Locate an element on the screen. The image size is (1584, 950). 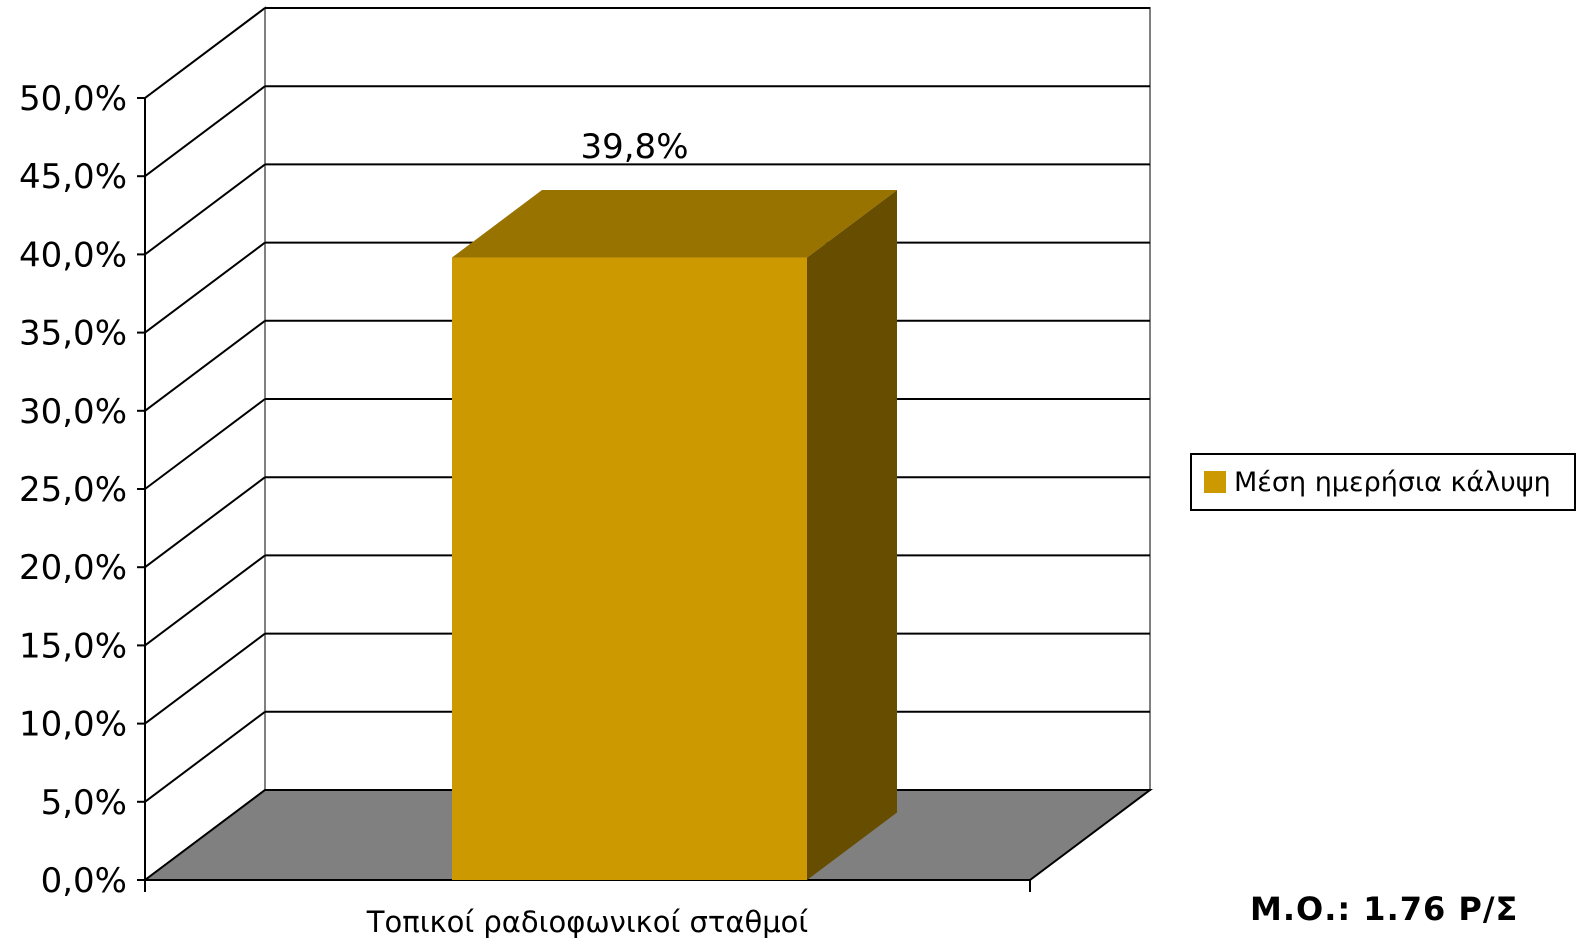
x-category-label: Τοπικοί ραδιοφωνικοί σταθμοί is located at coordinates (587, 922).